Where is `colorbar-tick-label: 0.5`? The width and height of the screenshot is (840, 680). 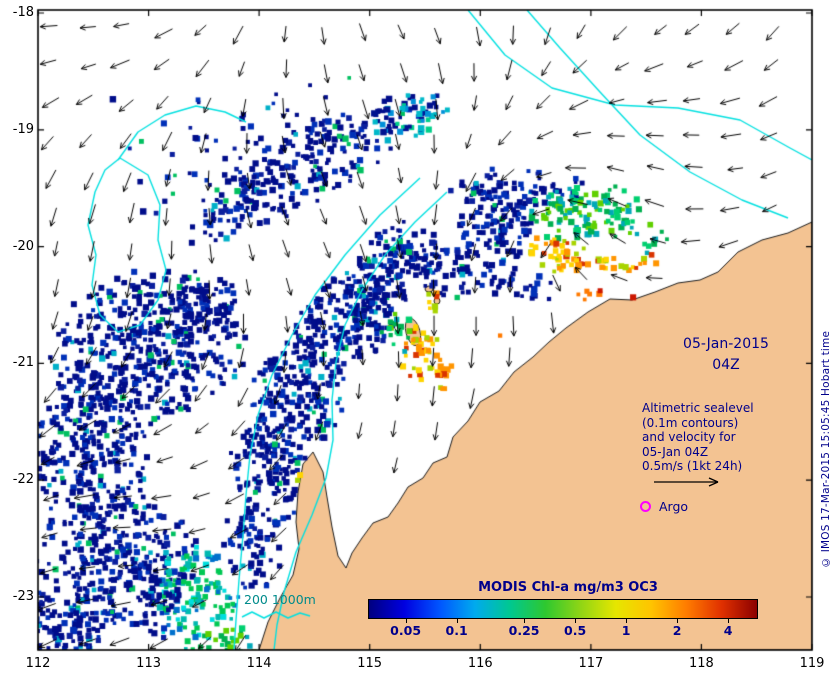
colorbar-tick-label: 0.5 is located at coordinates (575, 630).